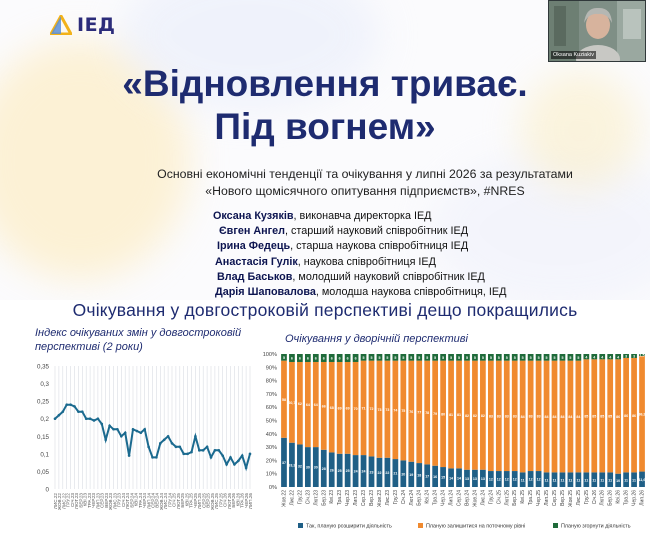 The image size is (650, 544). What do you see at coordinates (136, 500) in the screenshot?
I see `x-tick-label: КВІ.24` at bounding box center [136, 500].